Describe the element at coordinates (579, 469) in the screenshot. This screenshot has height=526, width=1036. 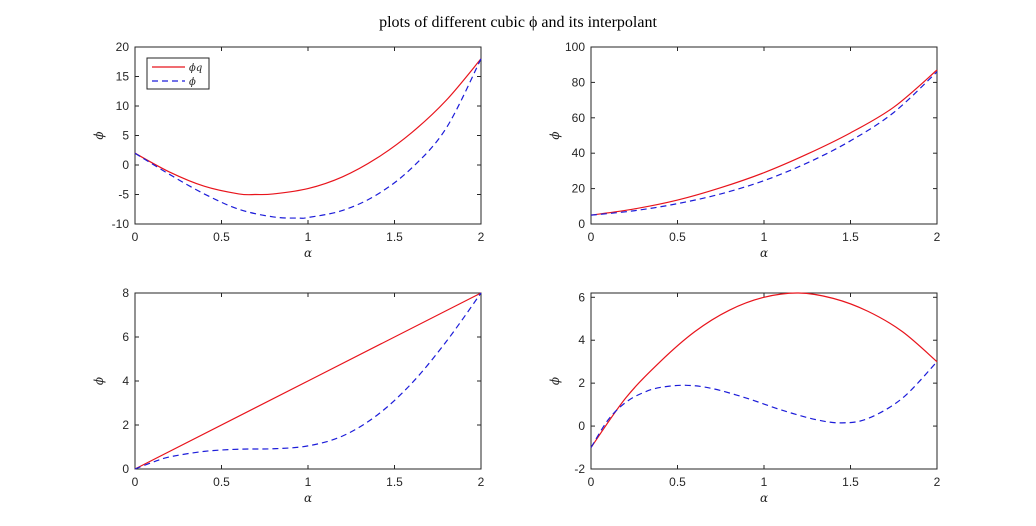
I see `y-tick-label: -2` at that location.